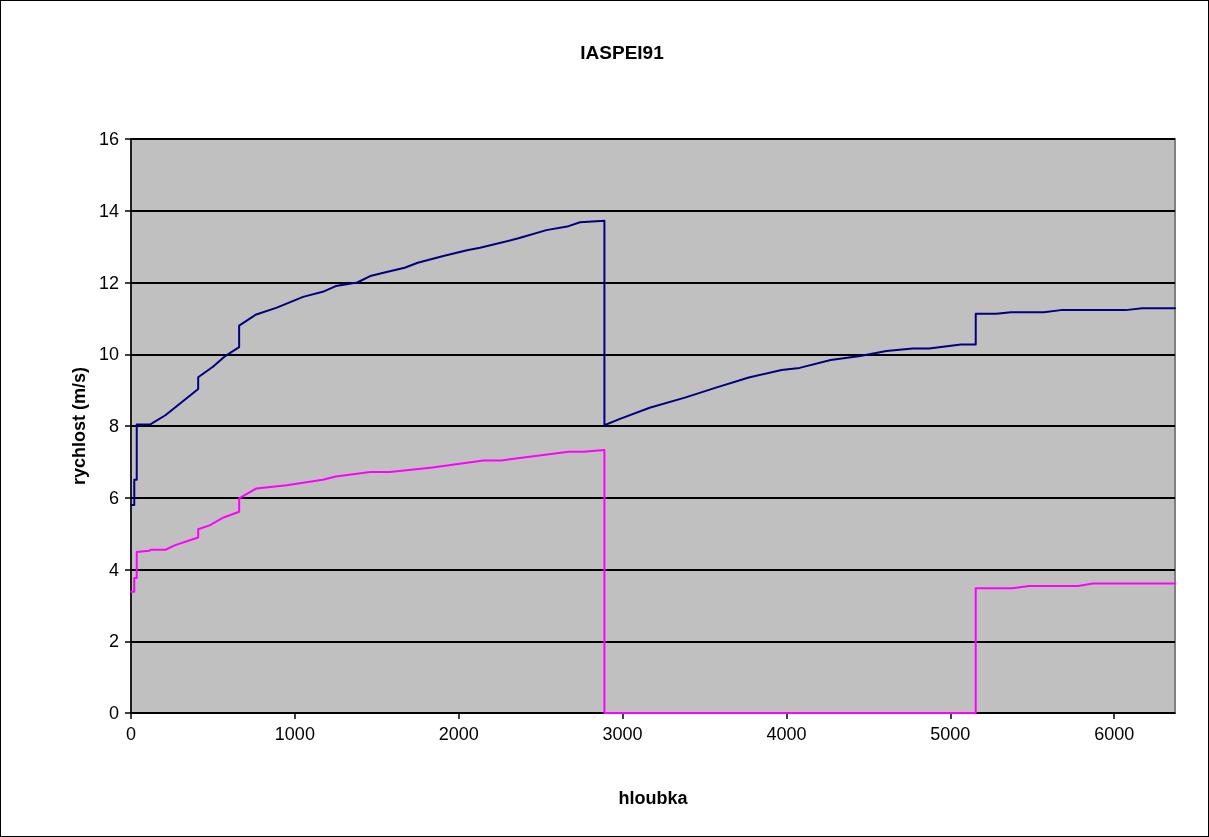  What do you see at coordinates (113, 641) in the screenshot?
I see `y-tick-label: 2` at bounding box center [113, 641].